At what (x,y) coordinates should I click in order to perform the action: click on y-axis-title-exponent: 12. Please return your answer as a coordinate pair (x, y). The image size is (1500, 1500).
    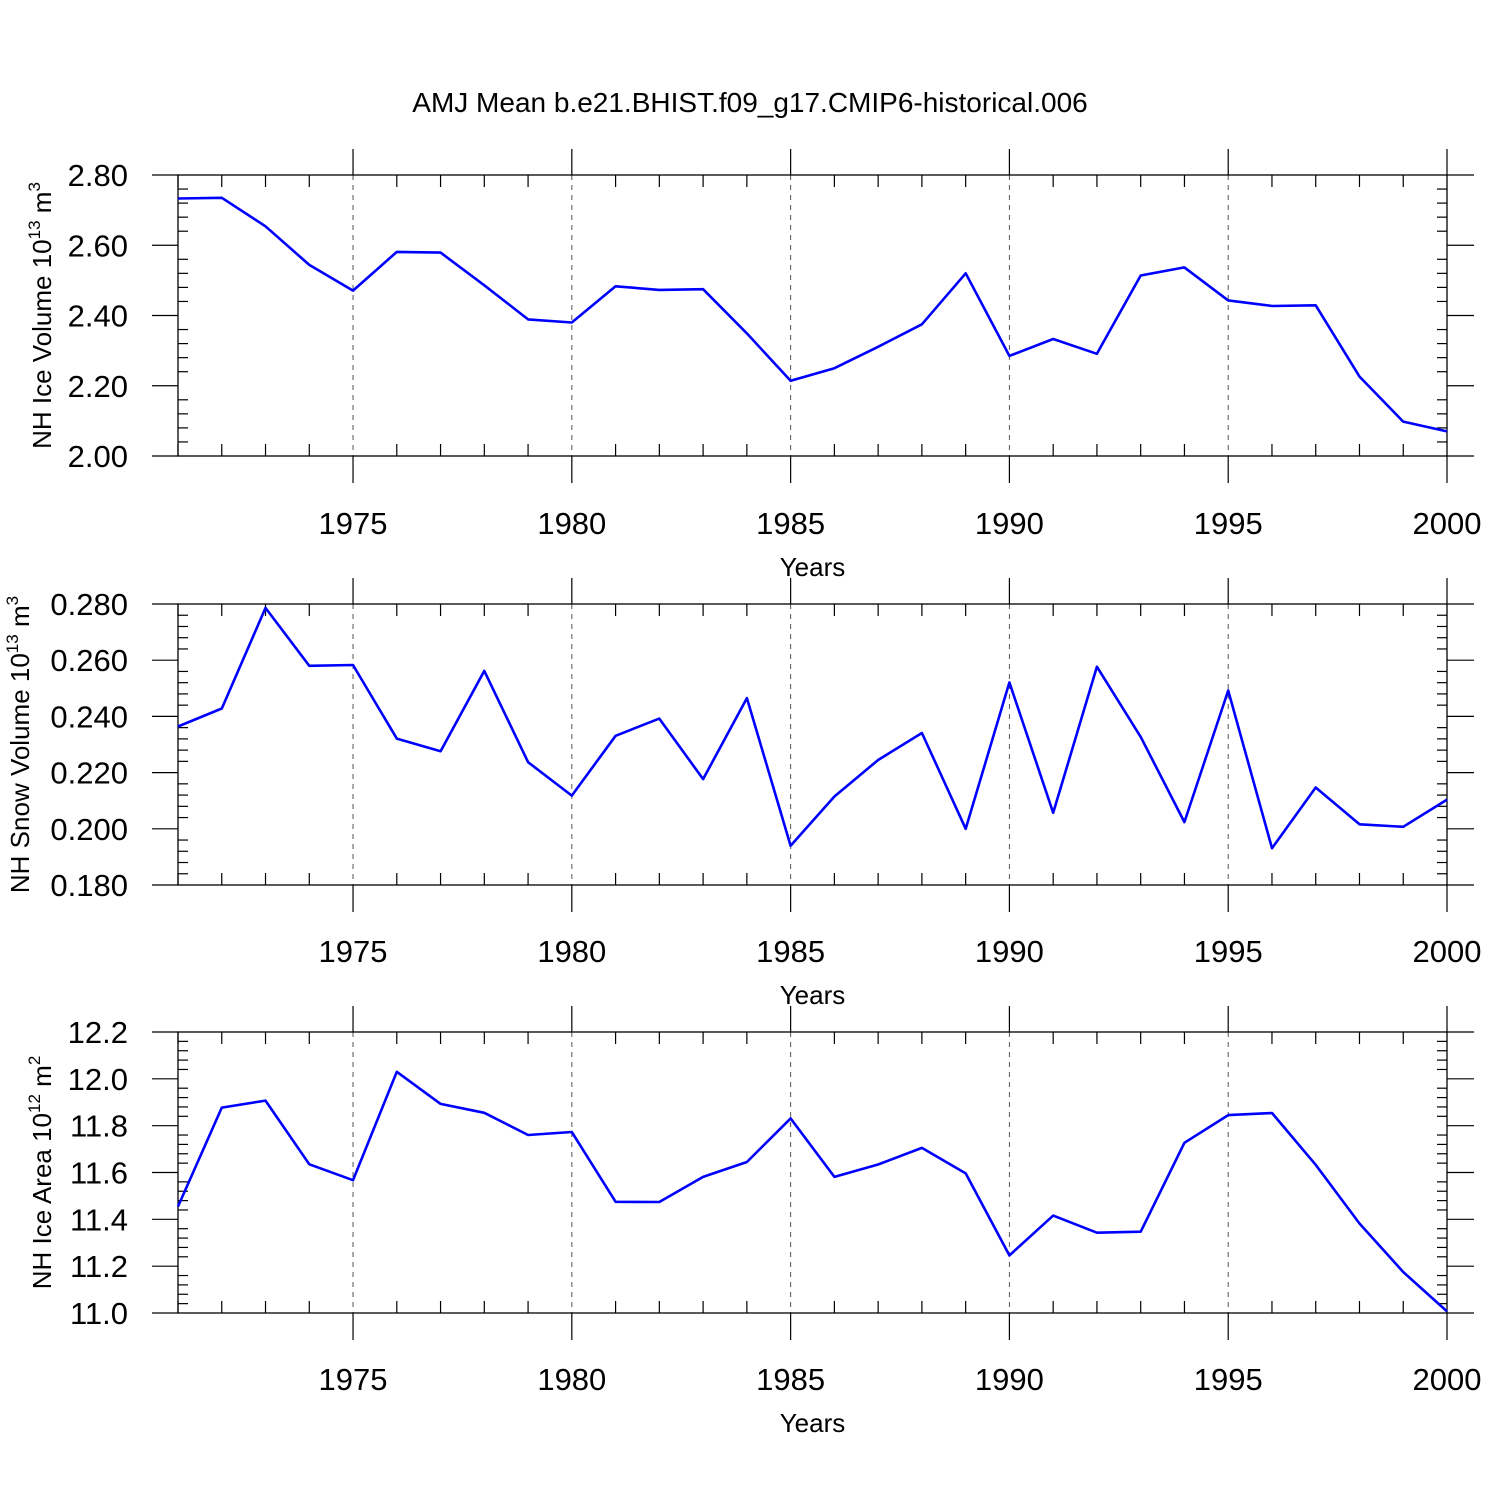
    Looking at the image, I should click on (34, 1103).